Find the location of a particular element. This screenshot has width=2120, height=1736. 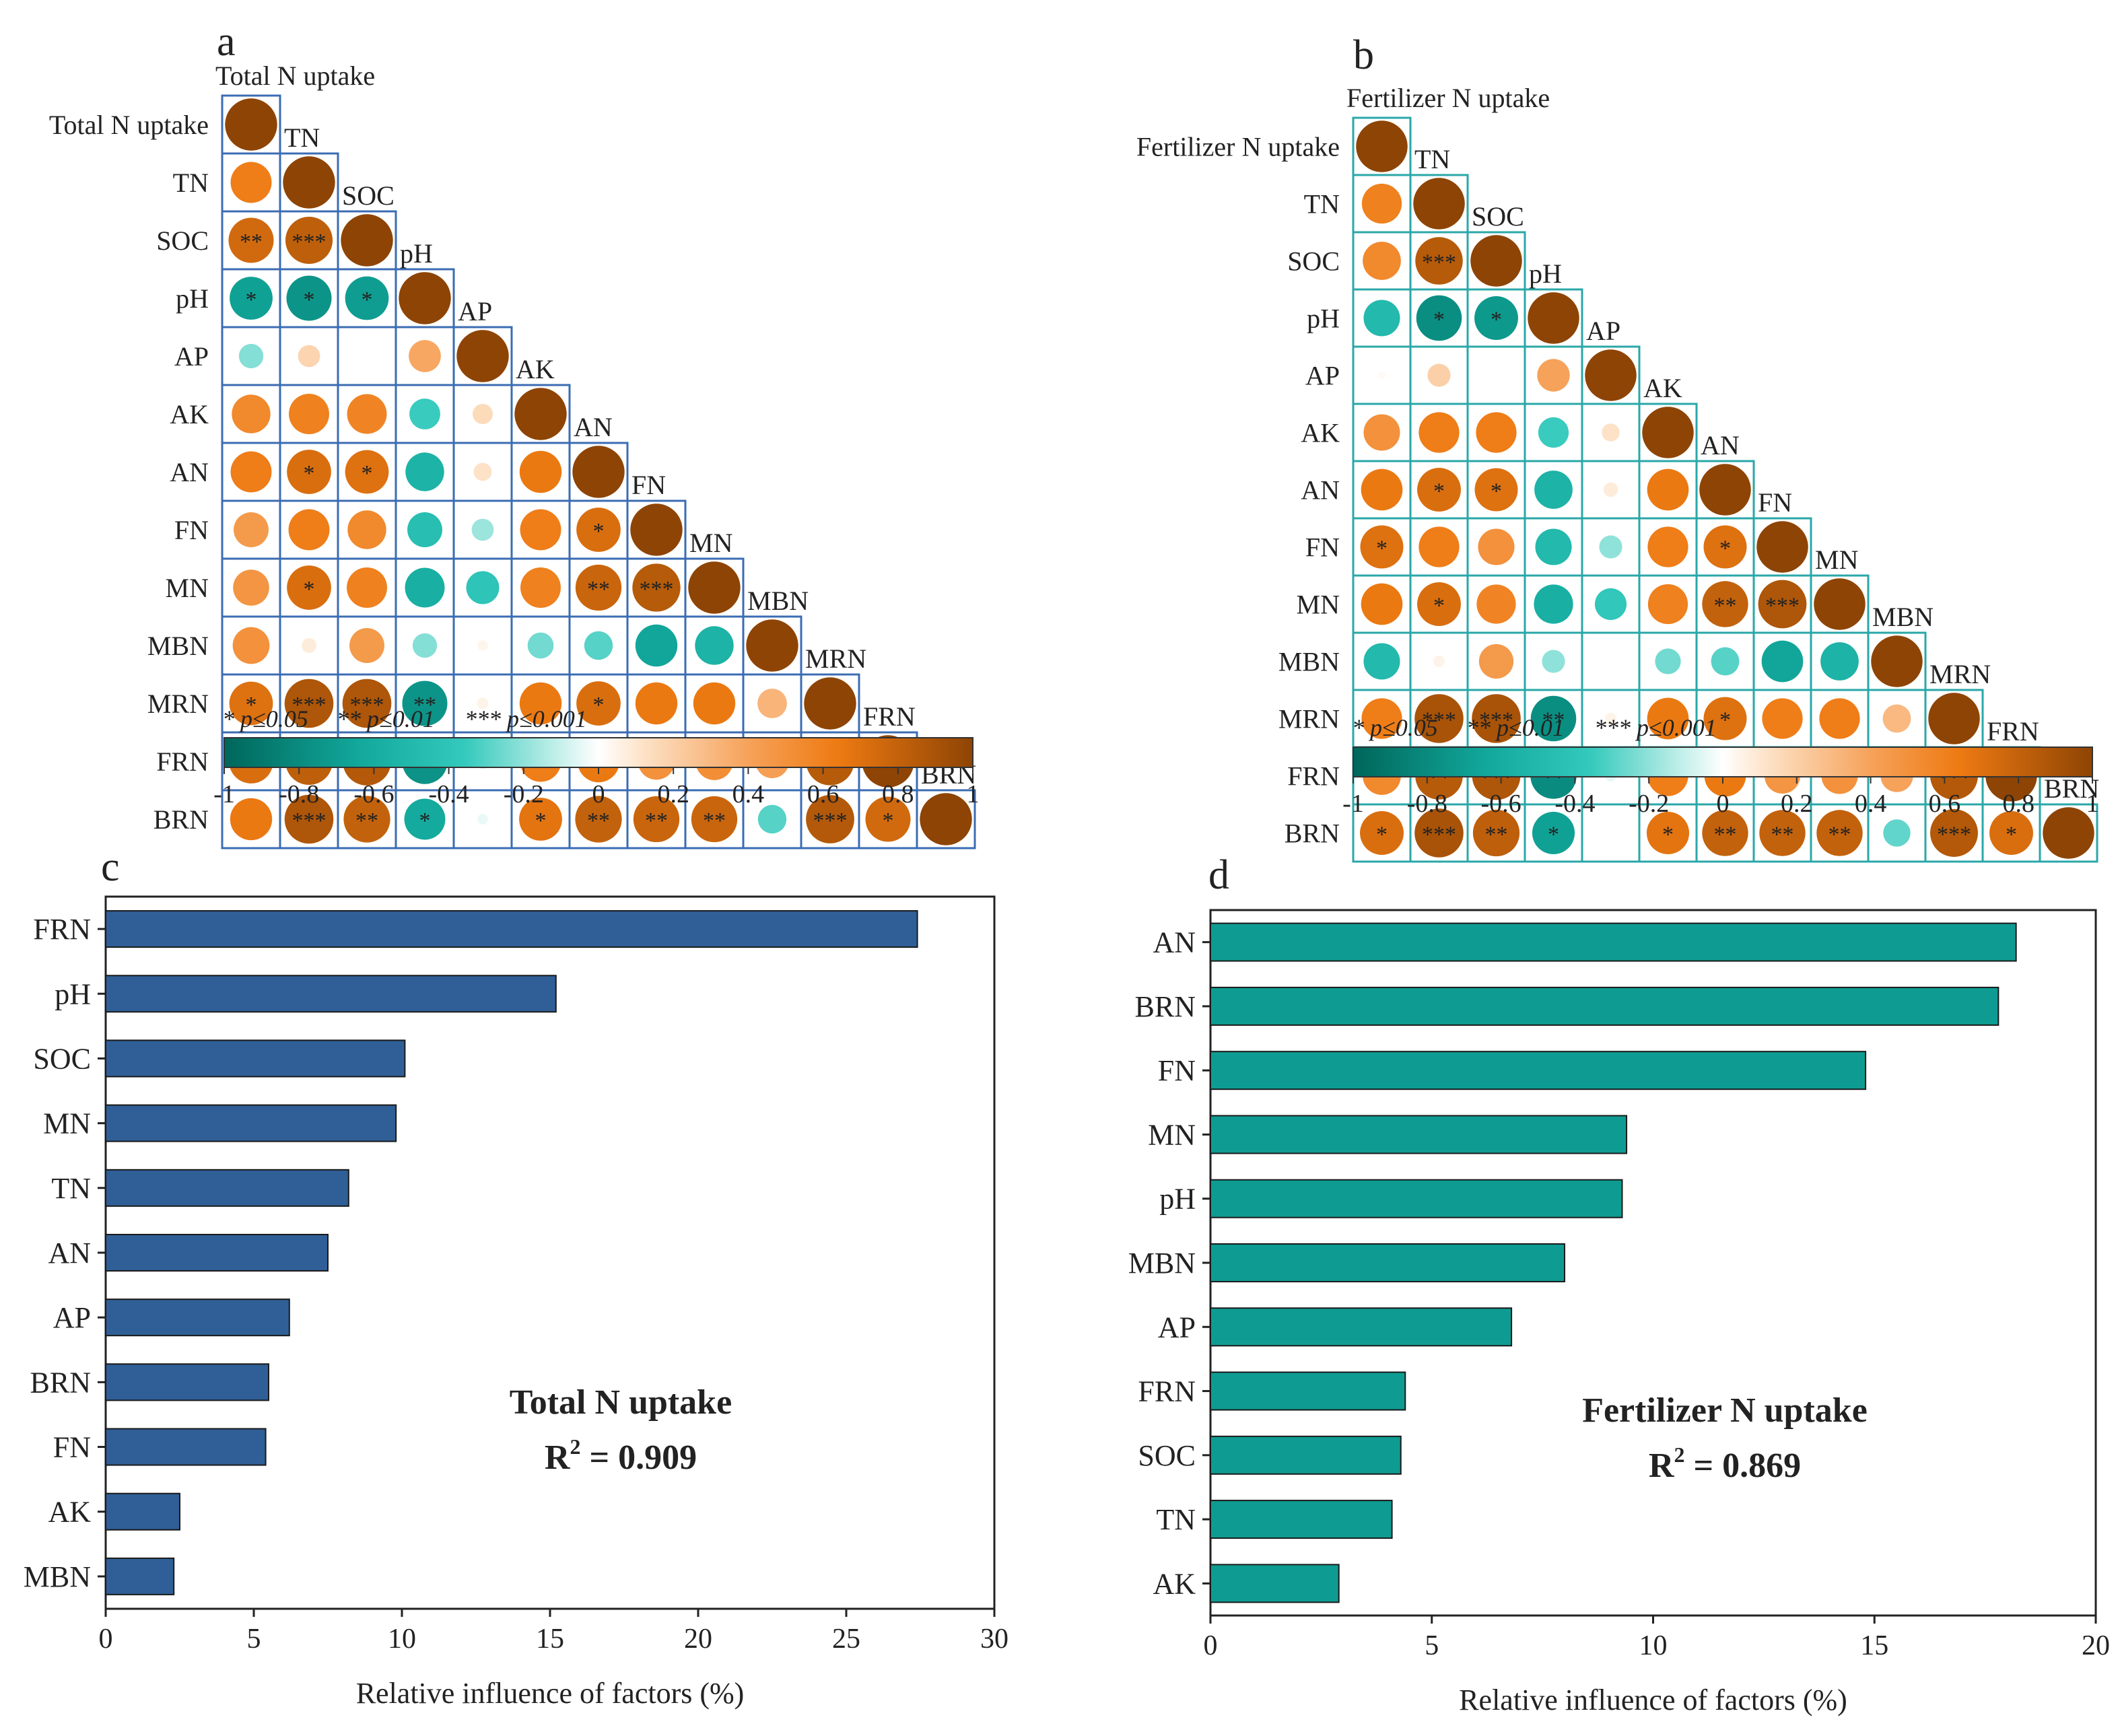

row-label: FN is located at coordinates (1322, 547).